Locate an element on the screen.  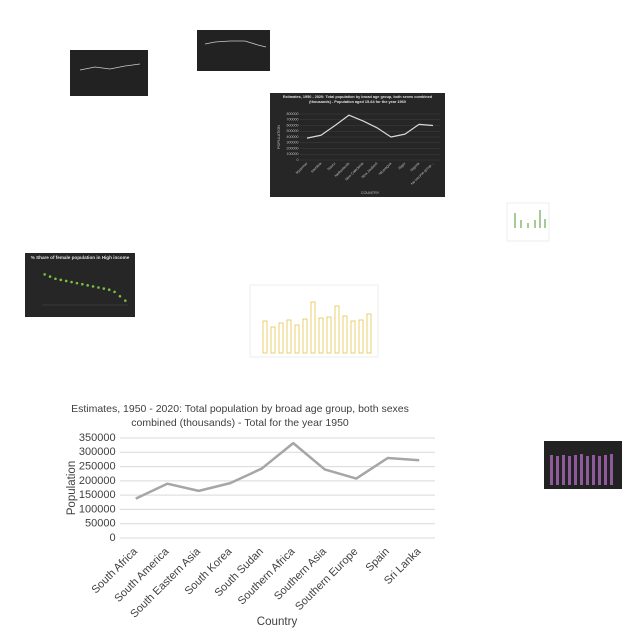
y-tick-label: 400000 is located at coordinates (293, 137).